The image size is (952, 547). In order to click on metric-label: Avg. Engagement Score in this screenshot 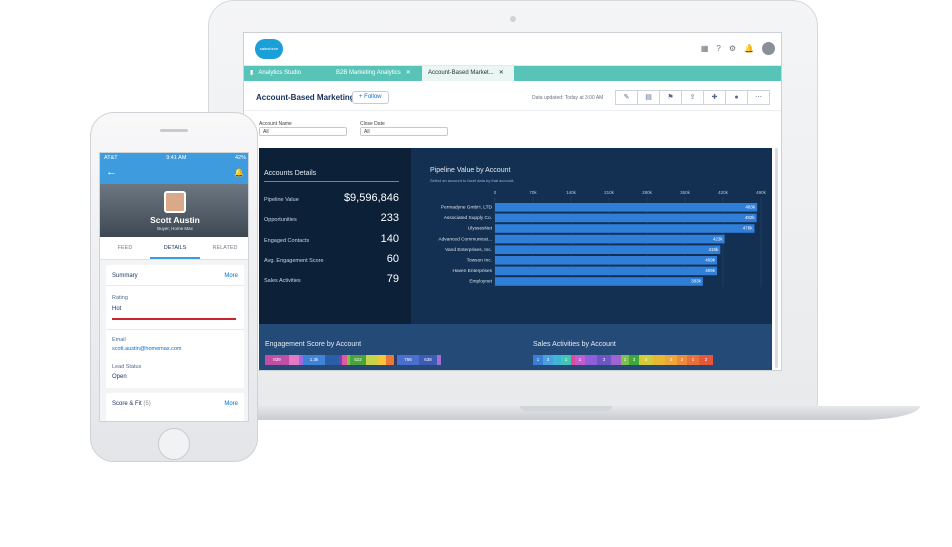, I will do `click(294, 261)`.